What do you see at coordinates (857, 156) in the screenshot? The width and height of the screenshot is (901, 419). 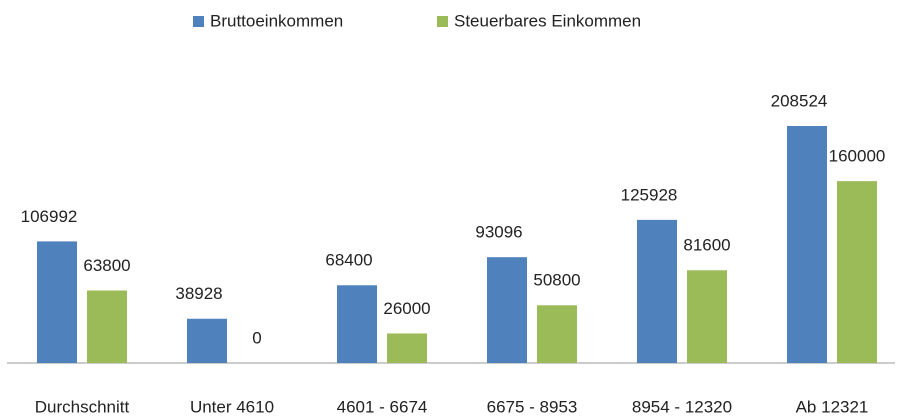 I see `data-label: 160000` at bounding box center [857, 156].